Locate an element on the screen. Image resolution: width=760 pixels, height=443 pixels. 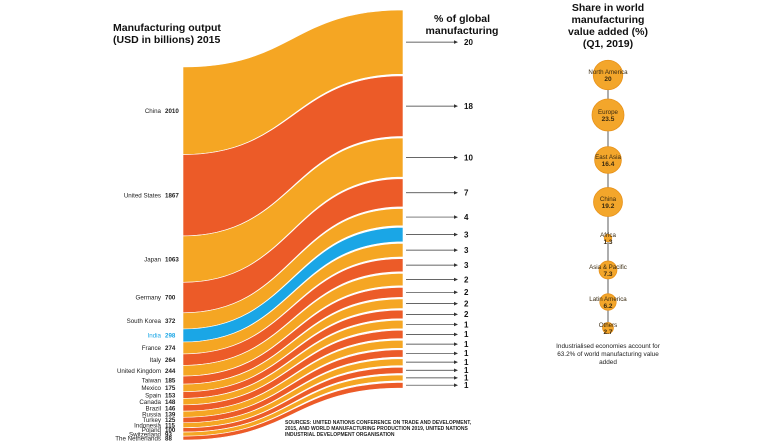
output-value-label: 115 is located at coordinates (170, 425).